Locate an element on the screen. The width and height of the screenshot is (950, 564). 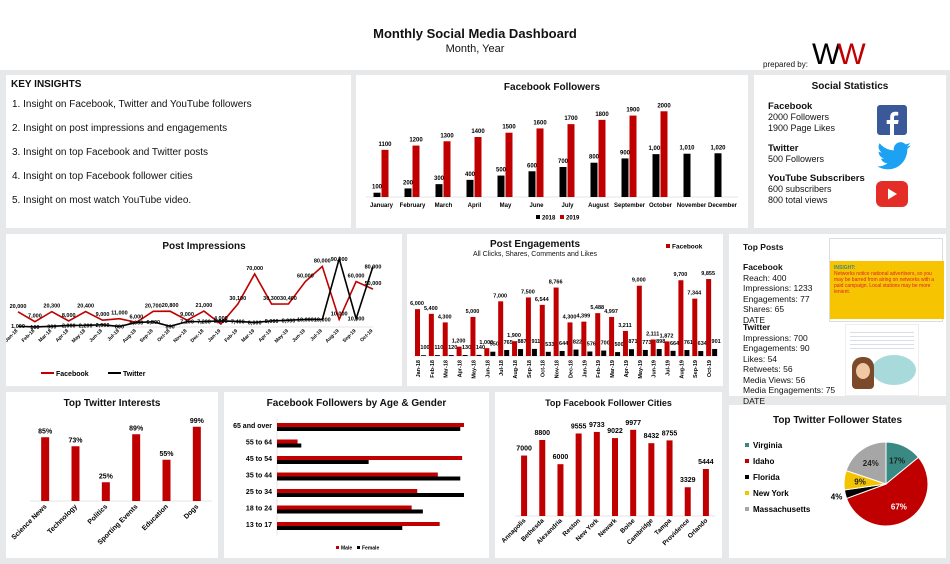
svg-text: 2,200 is located at coordinates (86, 326).